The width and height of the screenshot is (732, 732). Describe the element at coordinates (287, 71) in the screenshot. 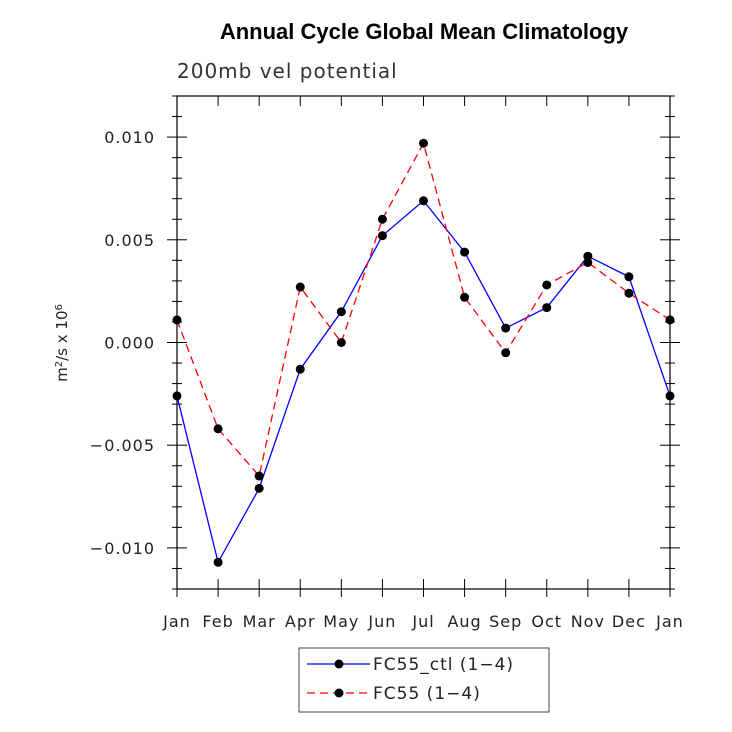

I see `chart-subtitle: 200mb vel potential` at that location.